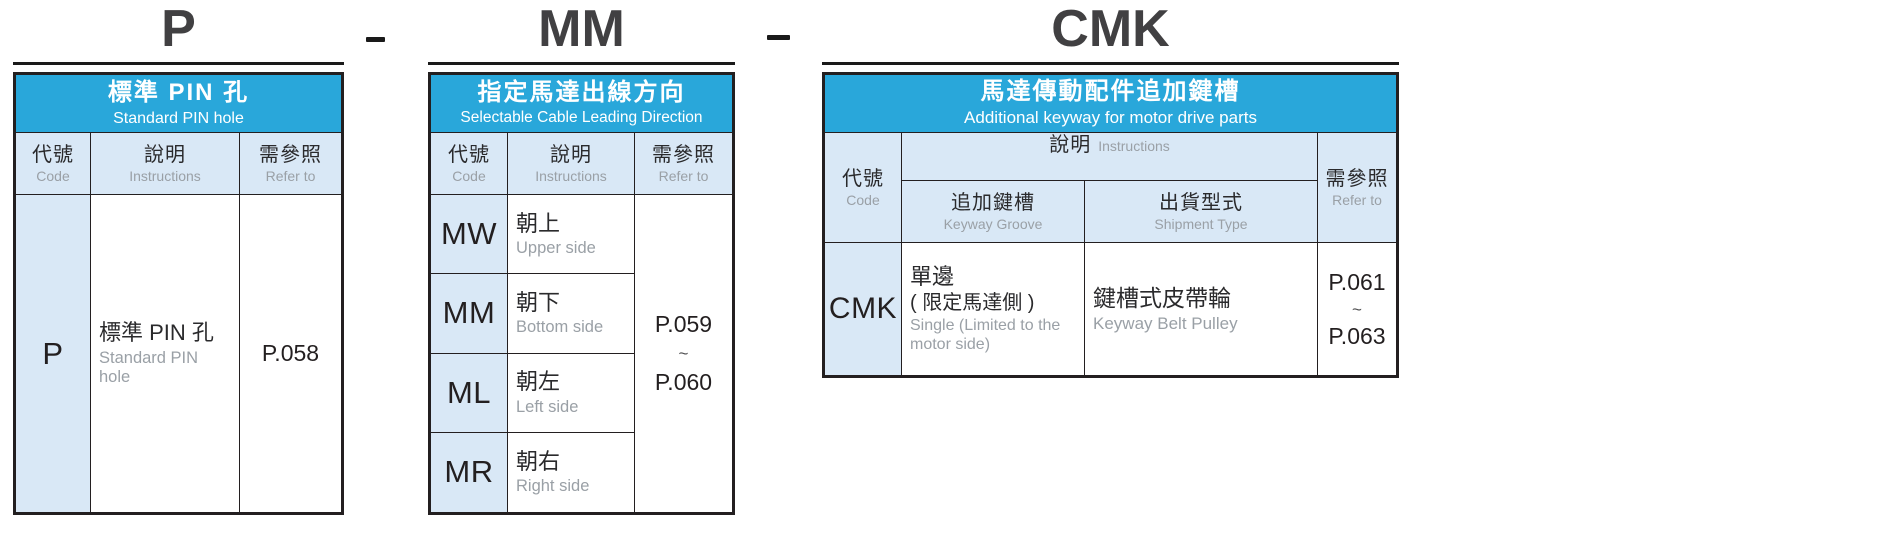  Describe the element at coordinates (1357, 335) in the screenshot. I see `refer-page-to: P.063` at that location.